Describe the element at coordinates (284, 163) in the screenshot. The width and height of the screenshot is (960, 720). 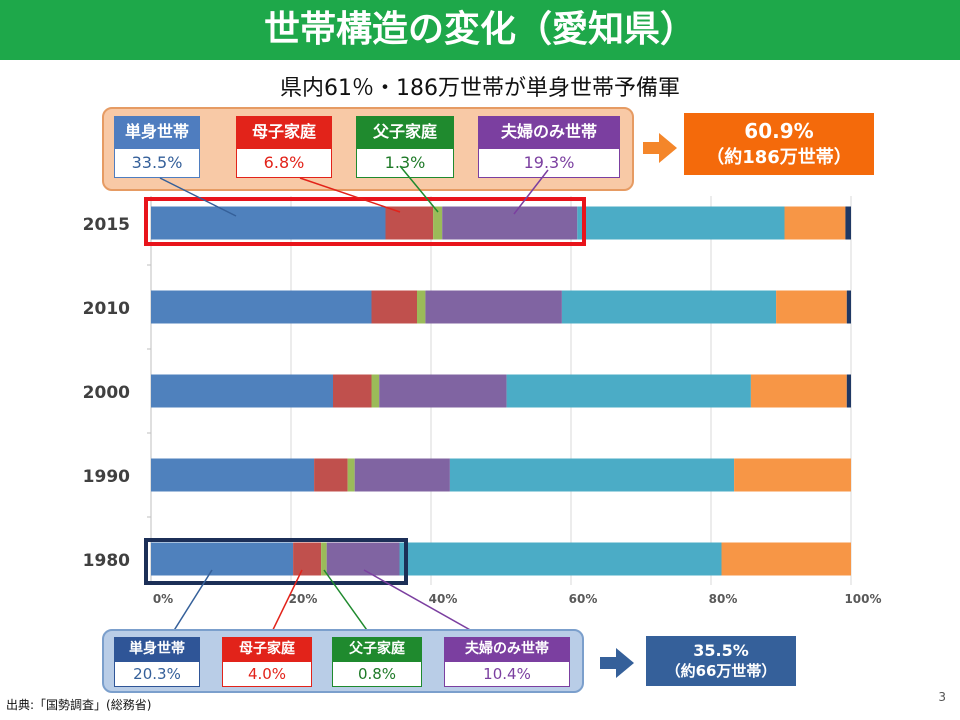
I see `legend-2015-mother-value: 6.8%` at that location.